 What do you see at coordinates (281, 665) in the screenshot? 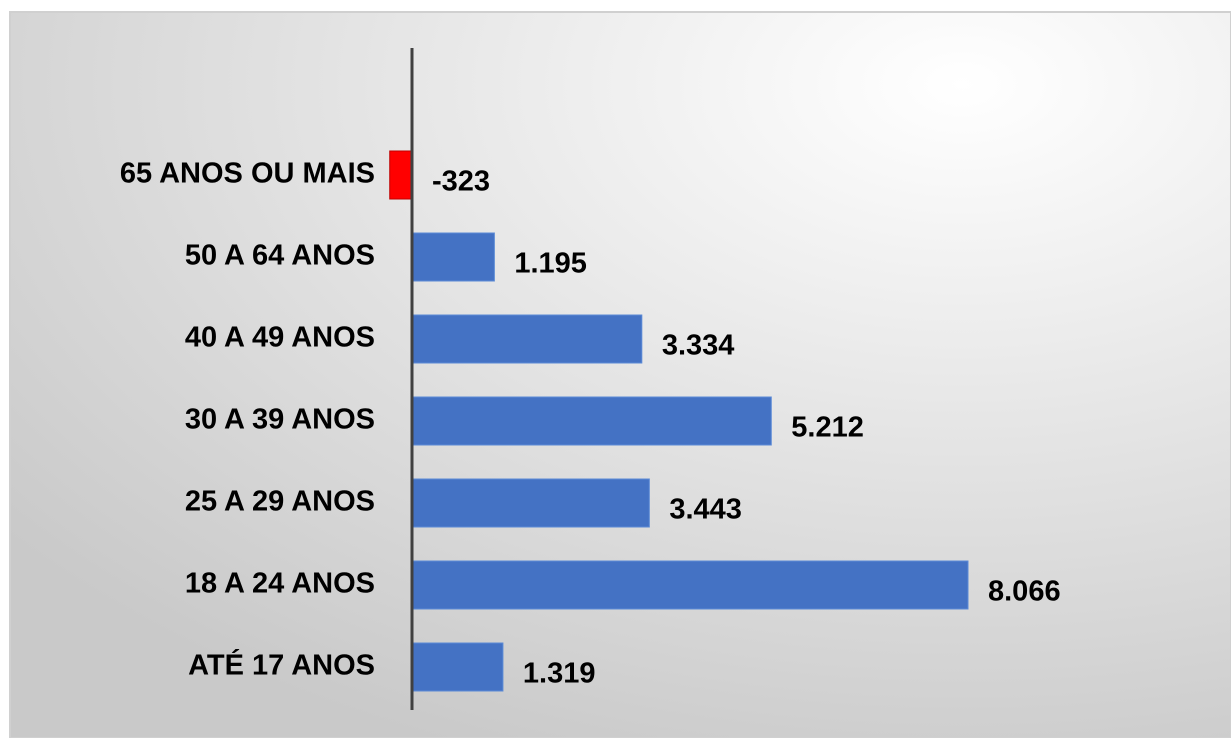
I see `category-label: ATÉ 17 ANOS` at bounding box center [281, 665].